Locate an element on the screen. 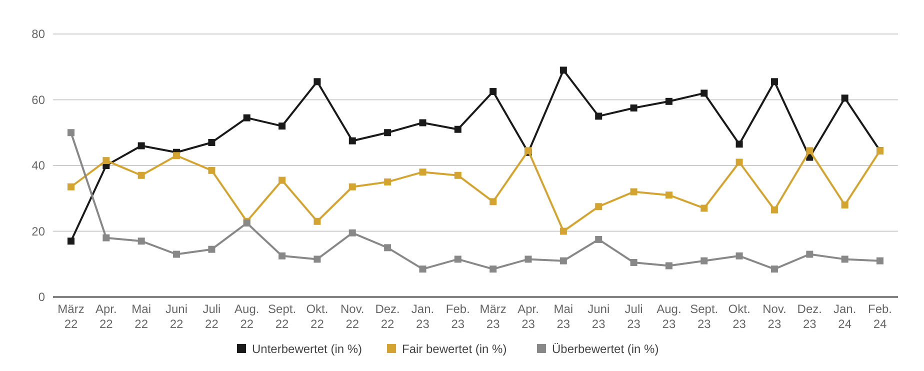 The height and width of the screenshot is (371, 924). x-tick-label: Nov. 23 is located at coordinates (774, 316).